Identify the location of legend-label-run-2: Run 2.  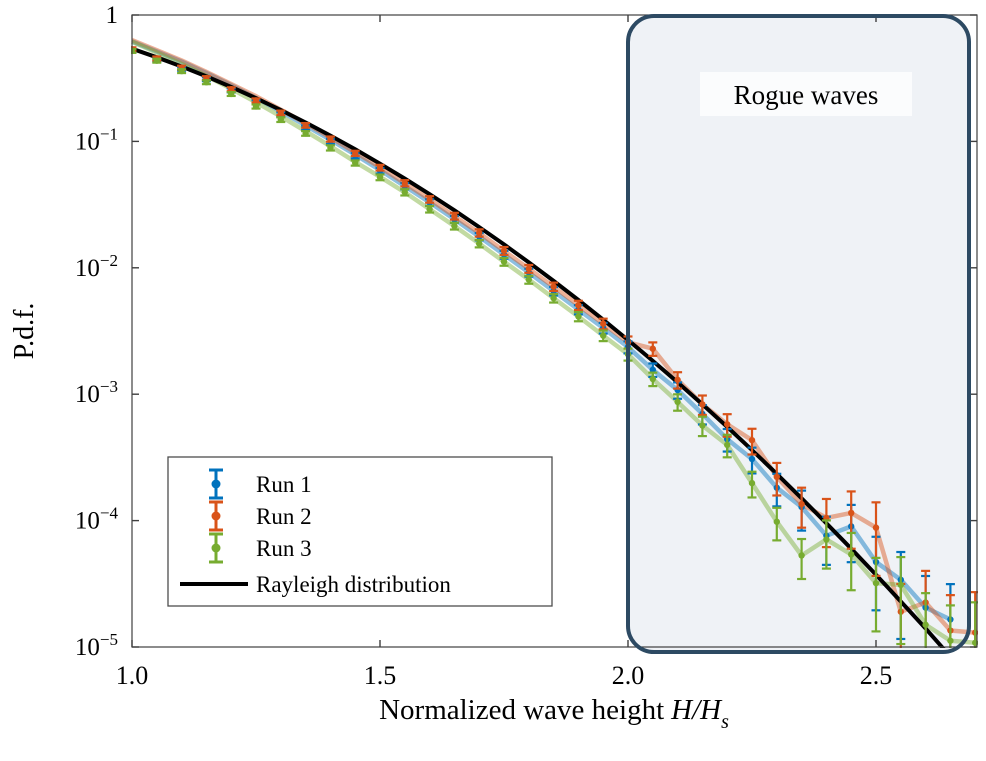
(284, 516).